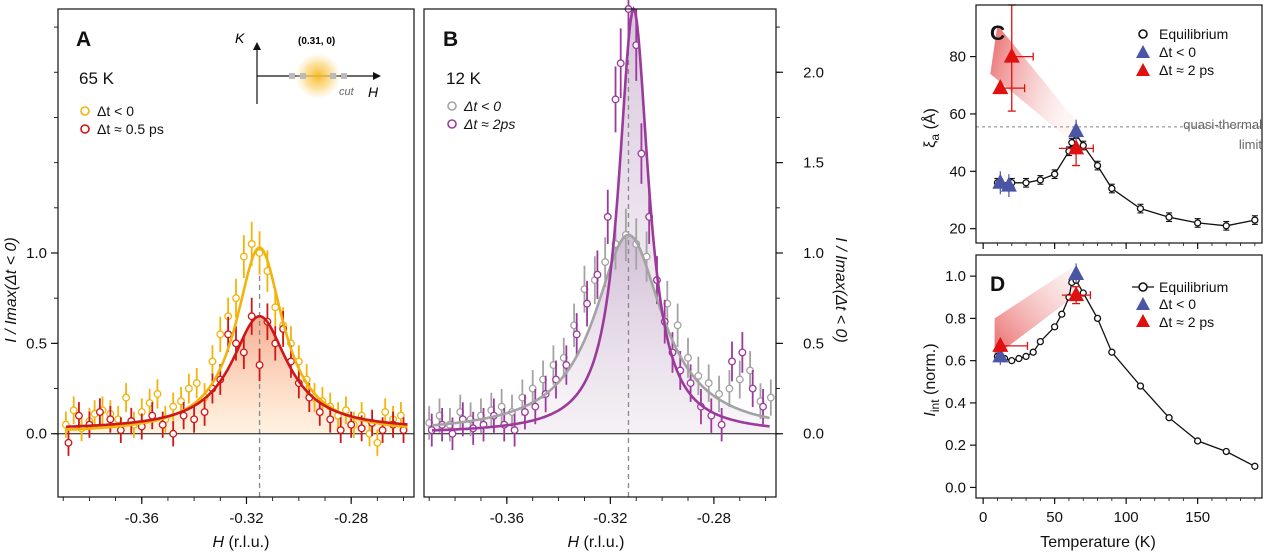 This screenshot has height=553, width=1269. What do you see at coordinates (955, 403) in the screenshot?
I see `y-tick-label: 0.4` at bounding box center [955, 403].